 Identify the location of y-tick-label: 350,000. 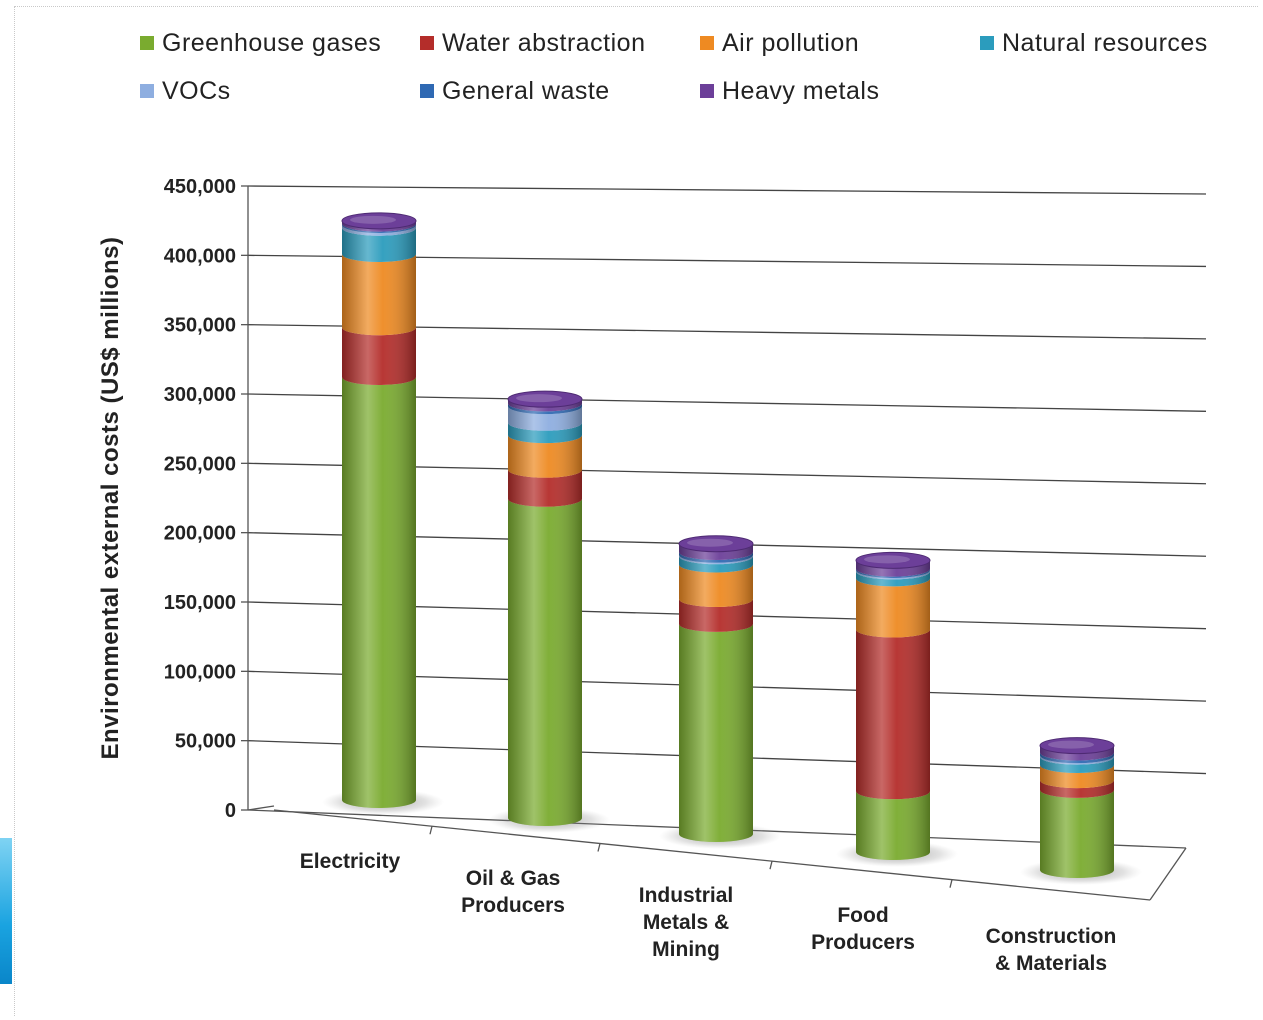
(200, 326).